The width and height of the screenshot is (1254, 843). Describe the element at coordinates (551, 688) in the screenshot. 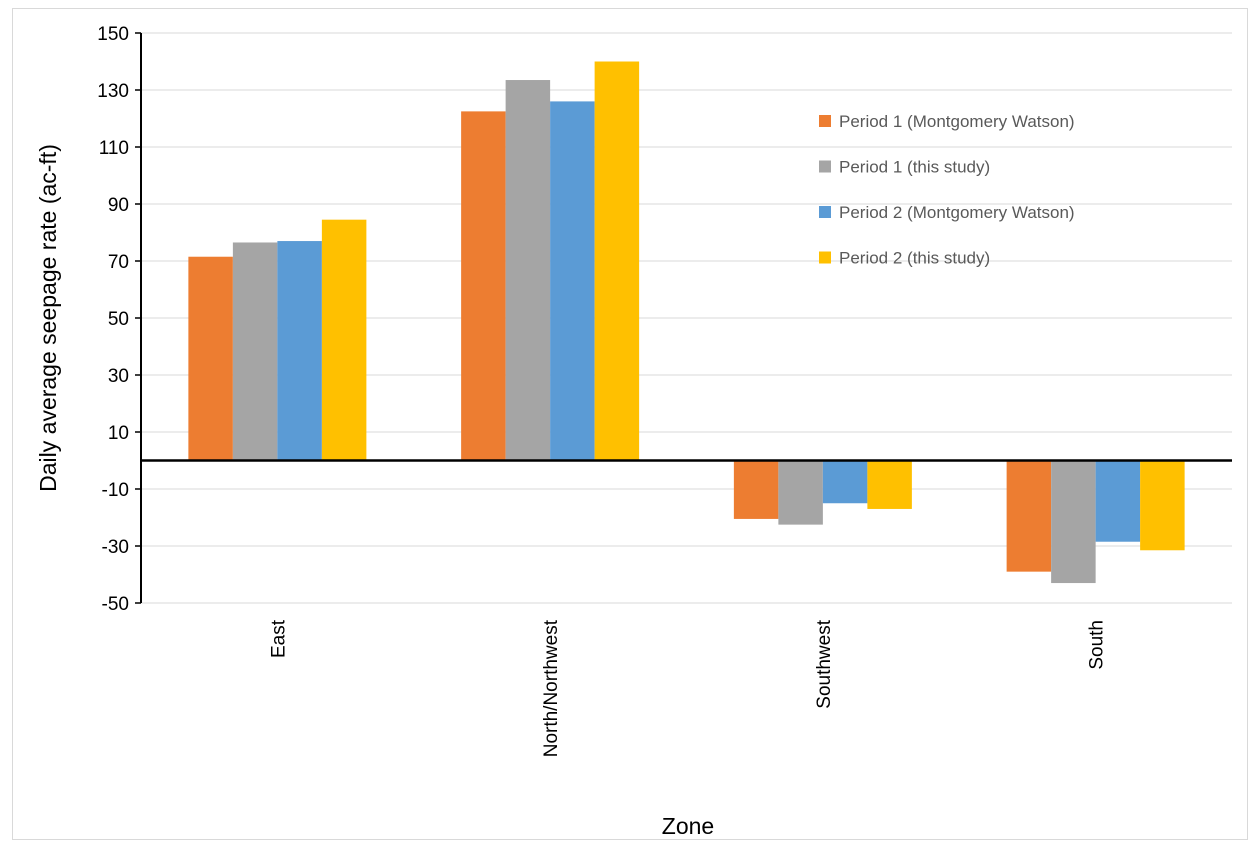

I see `x-category-label: North/Northwest` at that location.